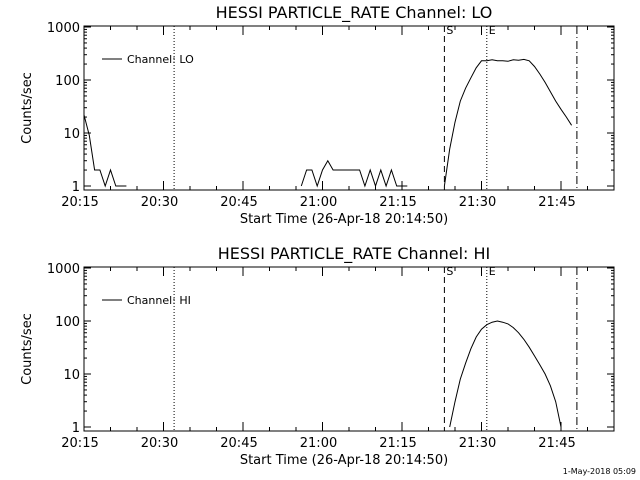 The width and height of the screenshot is (640, 480). I want to click on chart-title: HESSI PARTICLE_RATE Channel: LO, so click(354, 13).